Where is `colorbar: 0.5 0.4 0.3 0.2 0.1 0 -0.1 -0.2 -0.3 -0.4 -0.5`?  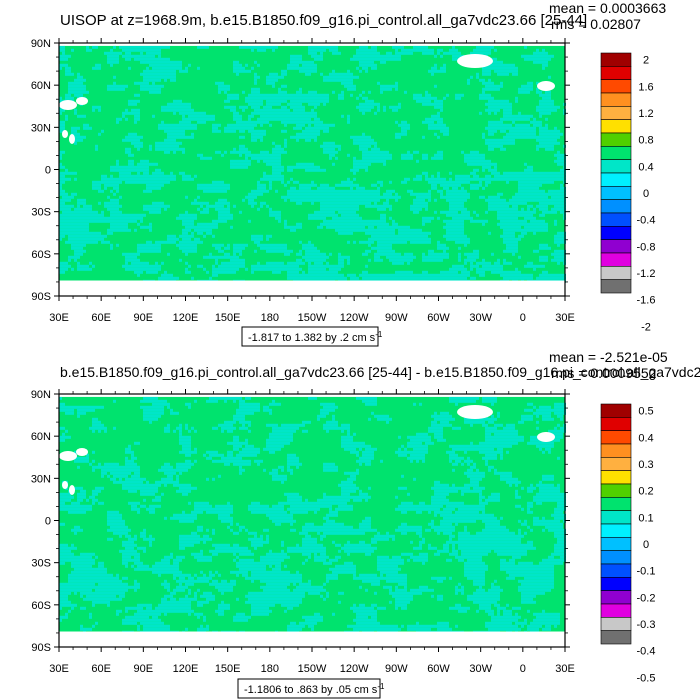 colorbar: 0.5 0.4 0.3 0.2 0.1 0 -0.1 -0.2 -0.3 -0.4 -0.5 is located at coordinates (628, 543).